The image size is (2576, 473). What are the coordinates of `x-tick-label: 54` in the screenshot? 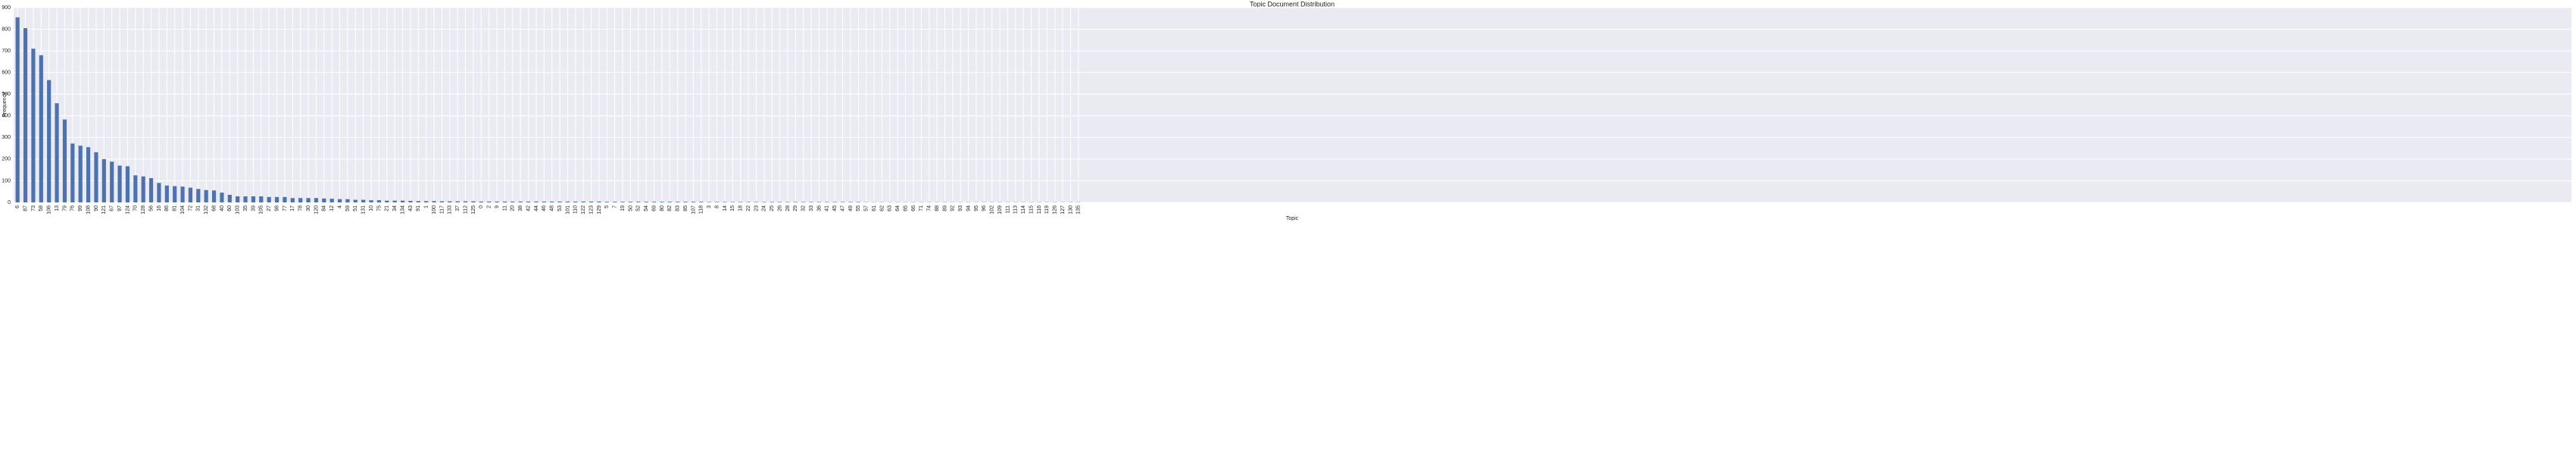 It's located at (646, 208).